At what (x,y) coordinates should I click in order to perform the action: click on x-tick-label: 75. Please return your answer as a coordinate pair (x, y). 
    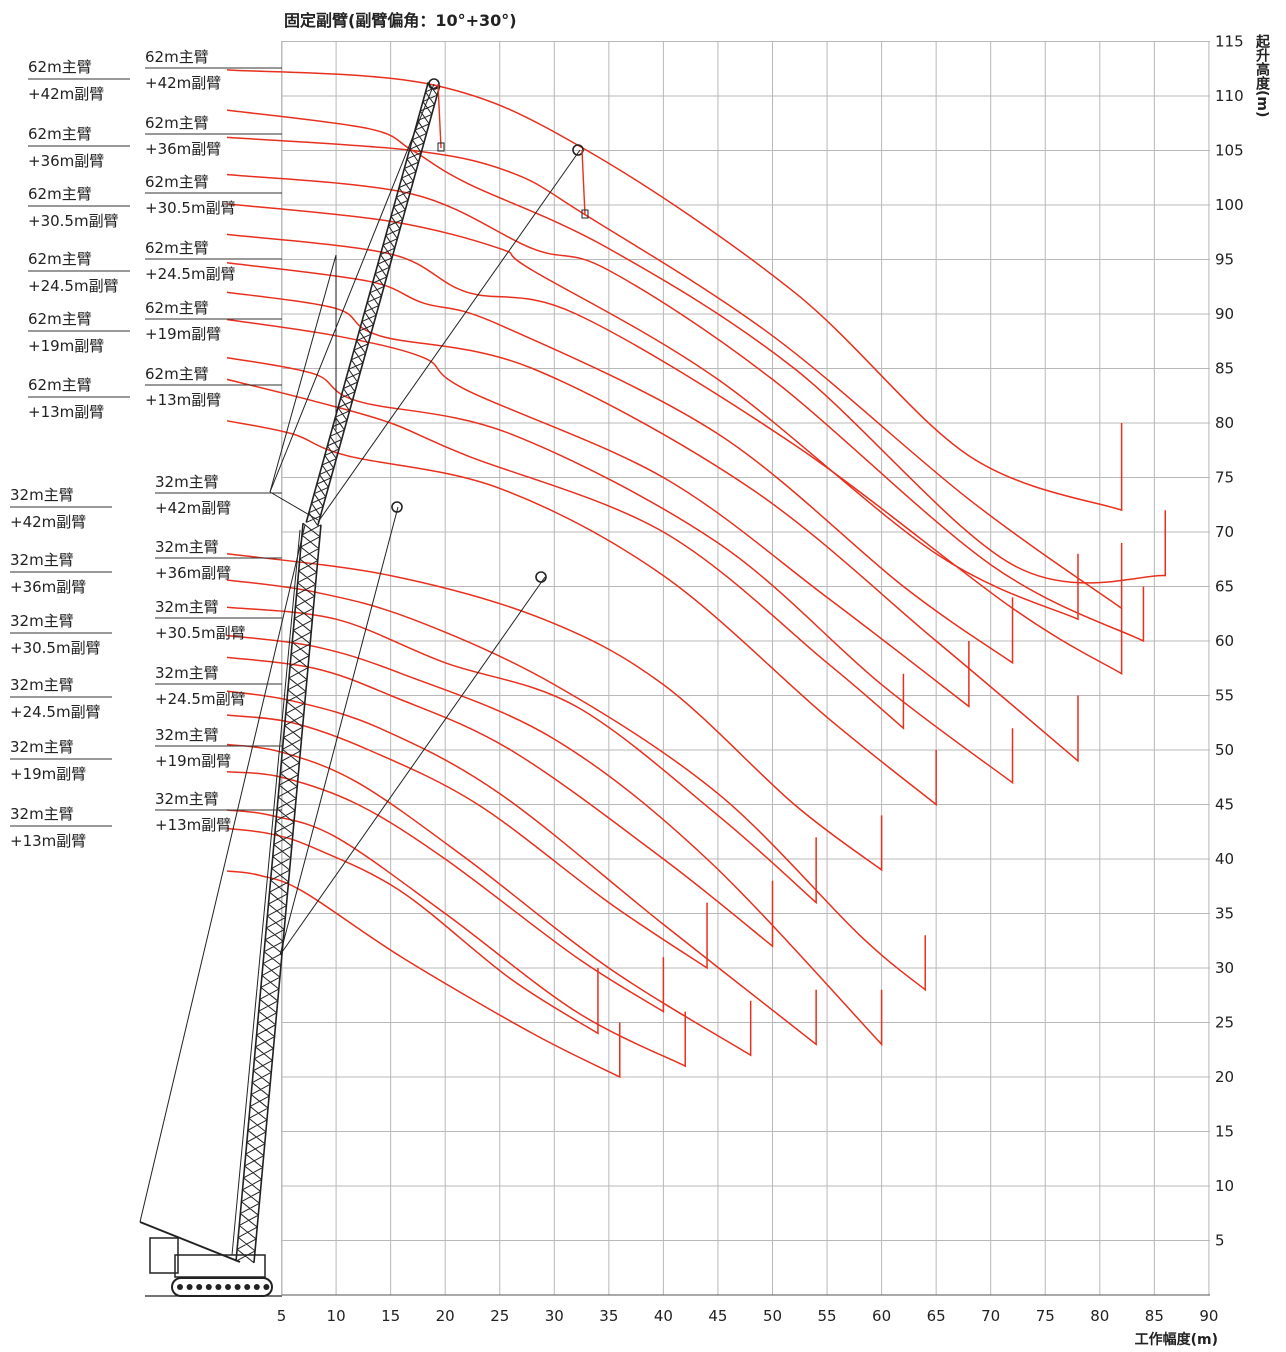
    Looking at the image, I should click on (1045, 1316).